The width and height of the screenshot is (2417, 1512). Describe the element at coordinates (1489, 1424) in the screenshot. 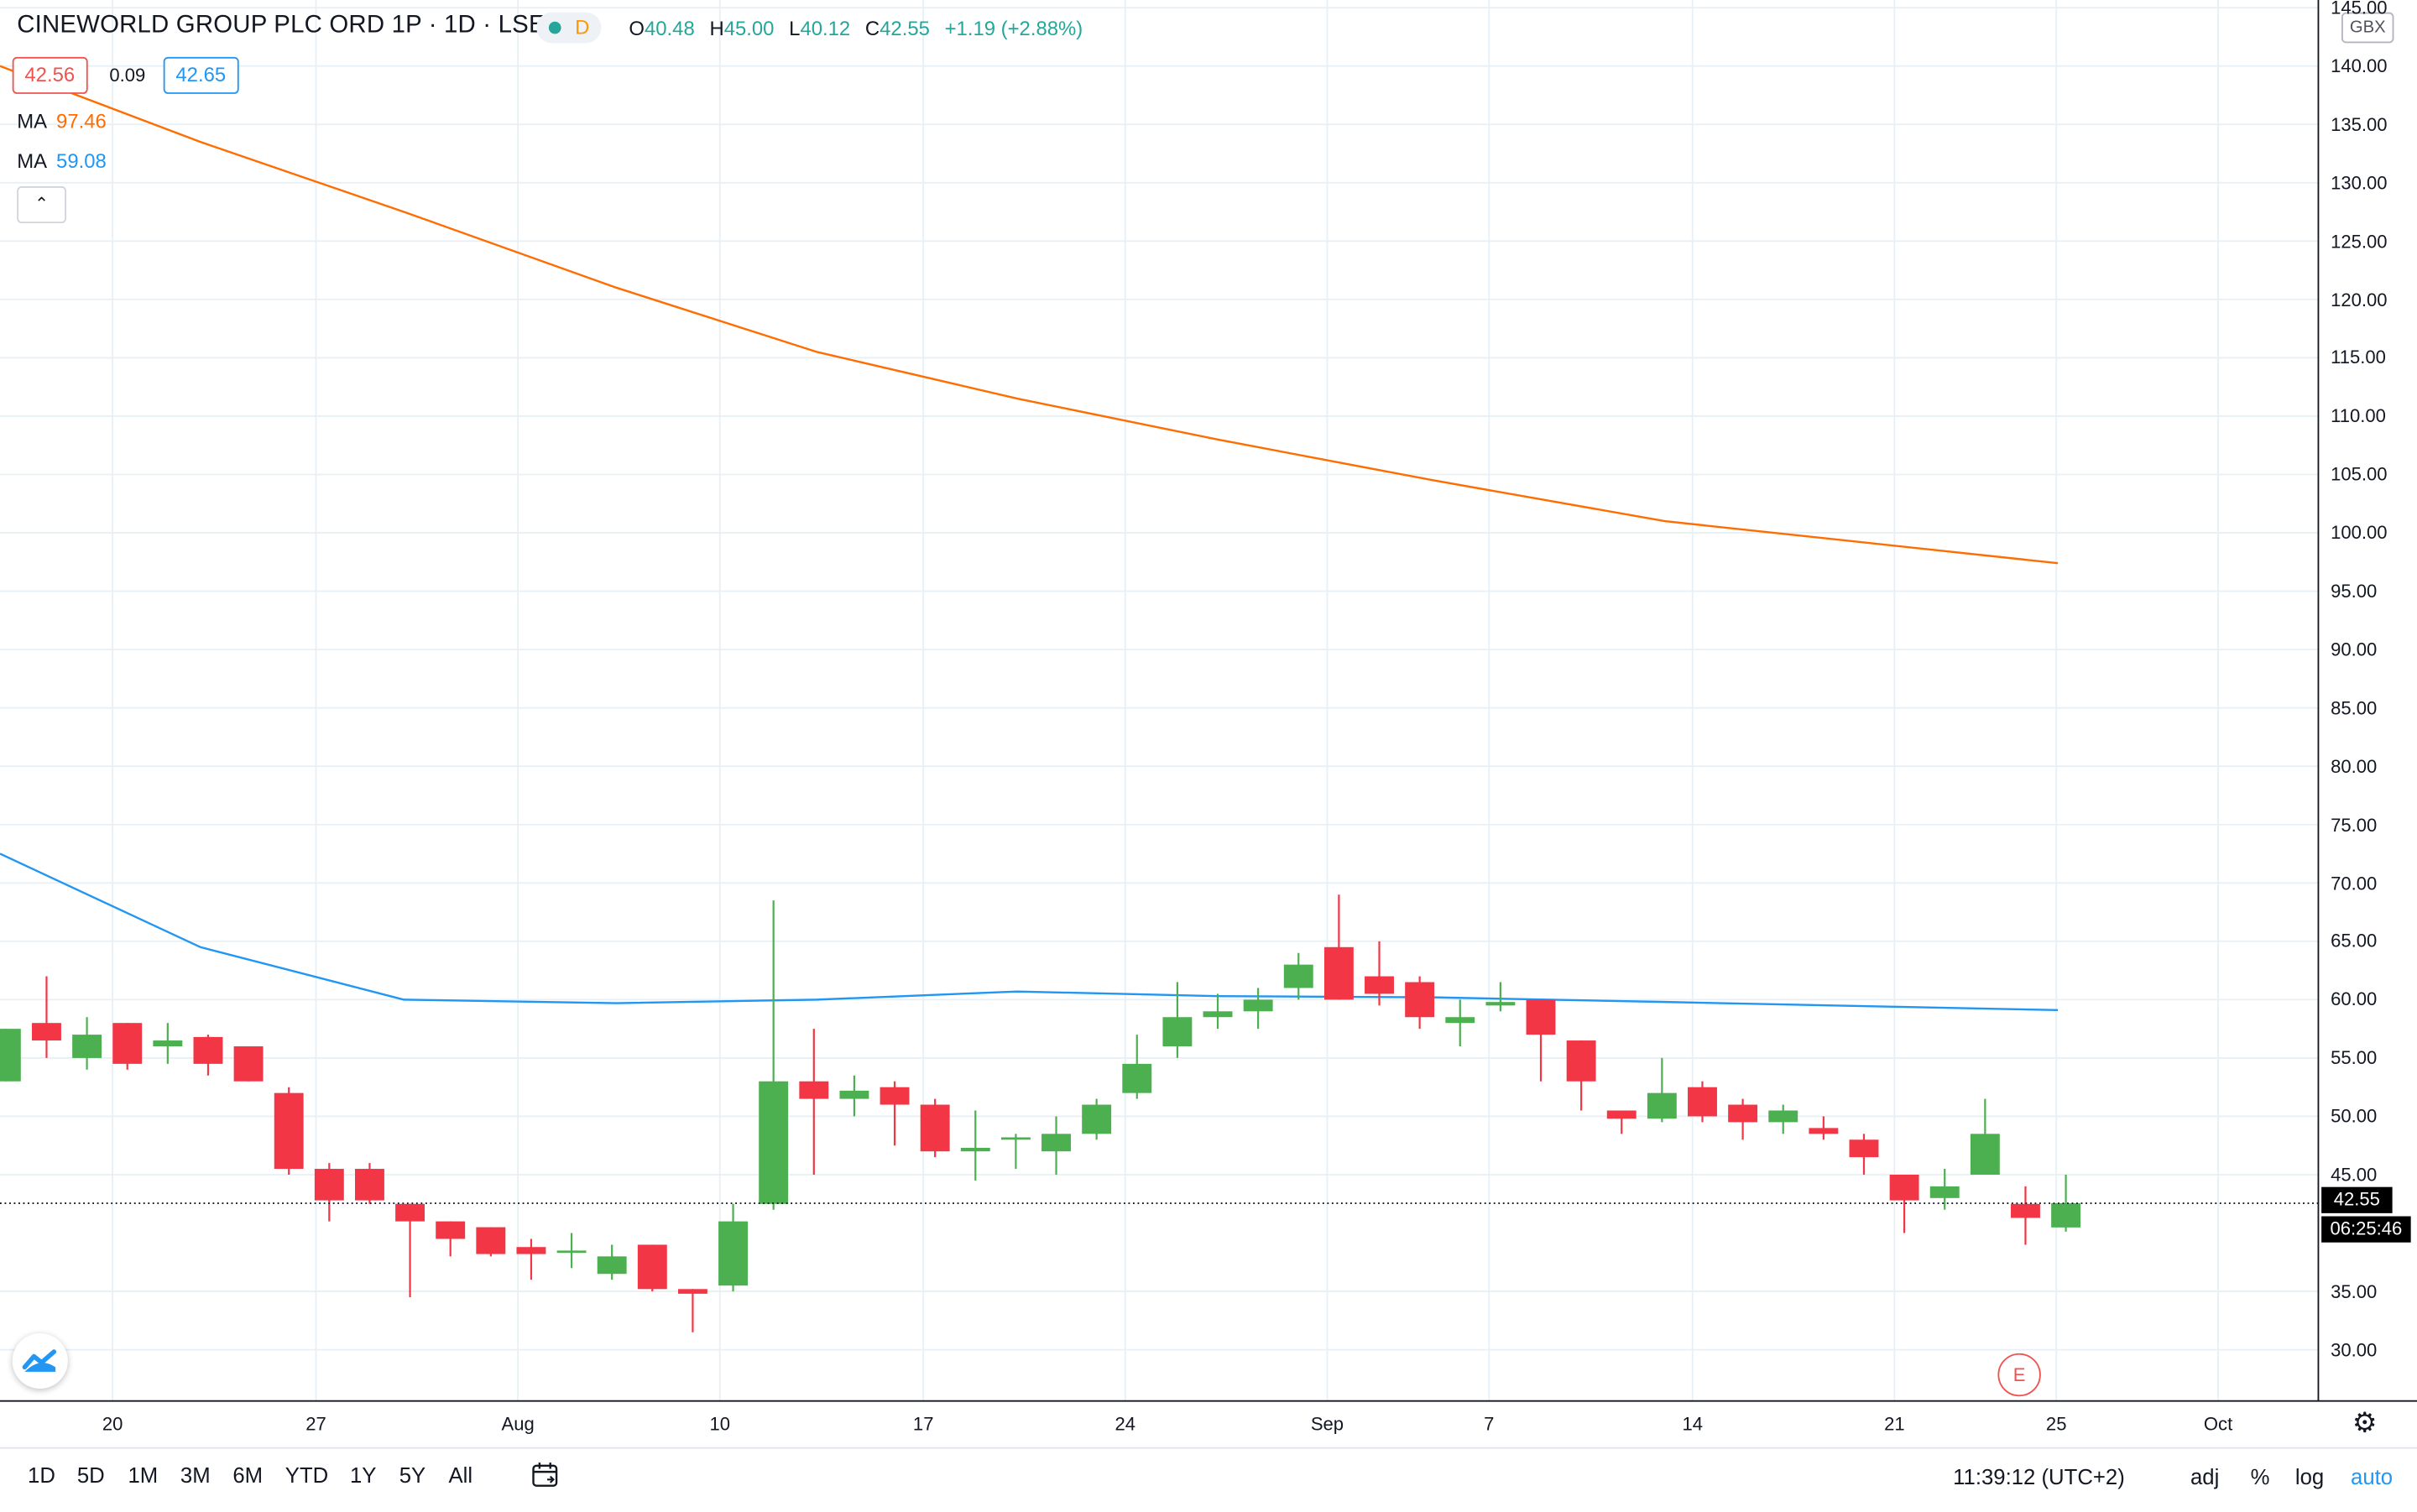

I see `time-tick-label: 7` at that location.